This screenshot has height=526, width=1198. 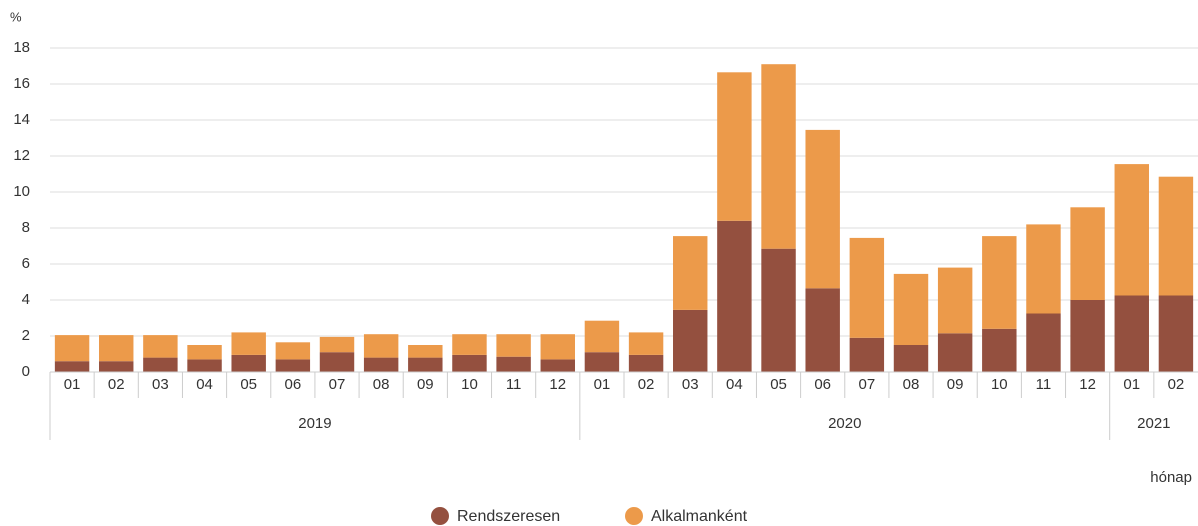 What do you see at coordinates (26, 335) in the screenshot?
I see `y-tick-label: 2` at bounding box center [26, 335].